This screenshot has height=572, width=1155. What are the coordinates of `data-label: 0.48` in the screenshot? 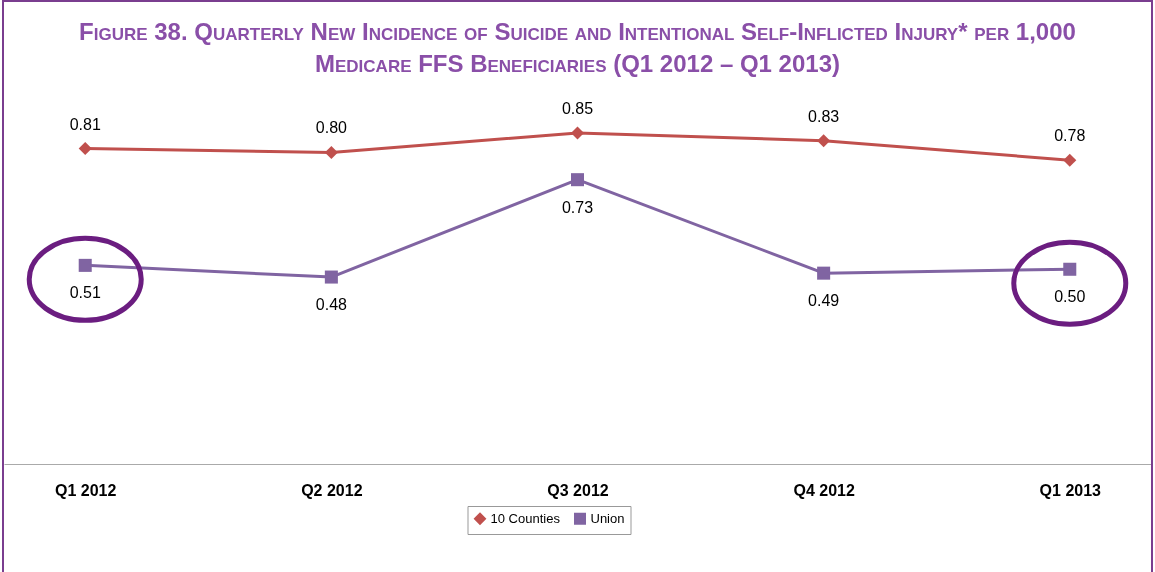 It's located at (331, 305).